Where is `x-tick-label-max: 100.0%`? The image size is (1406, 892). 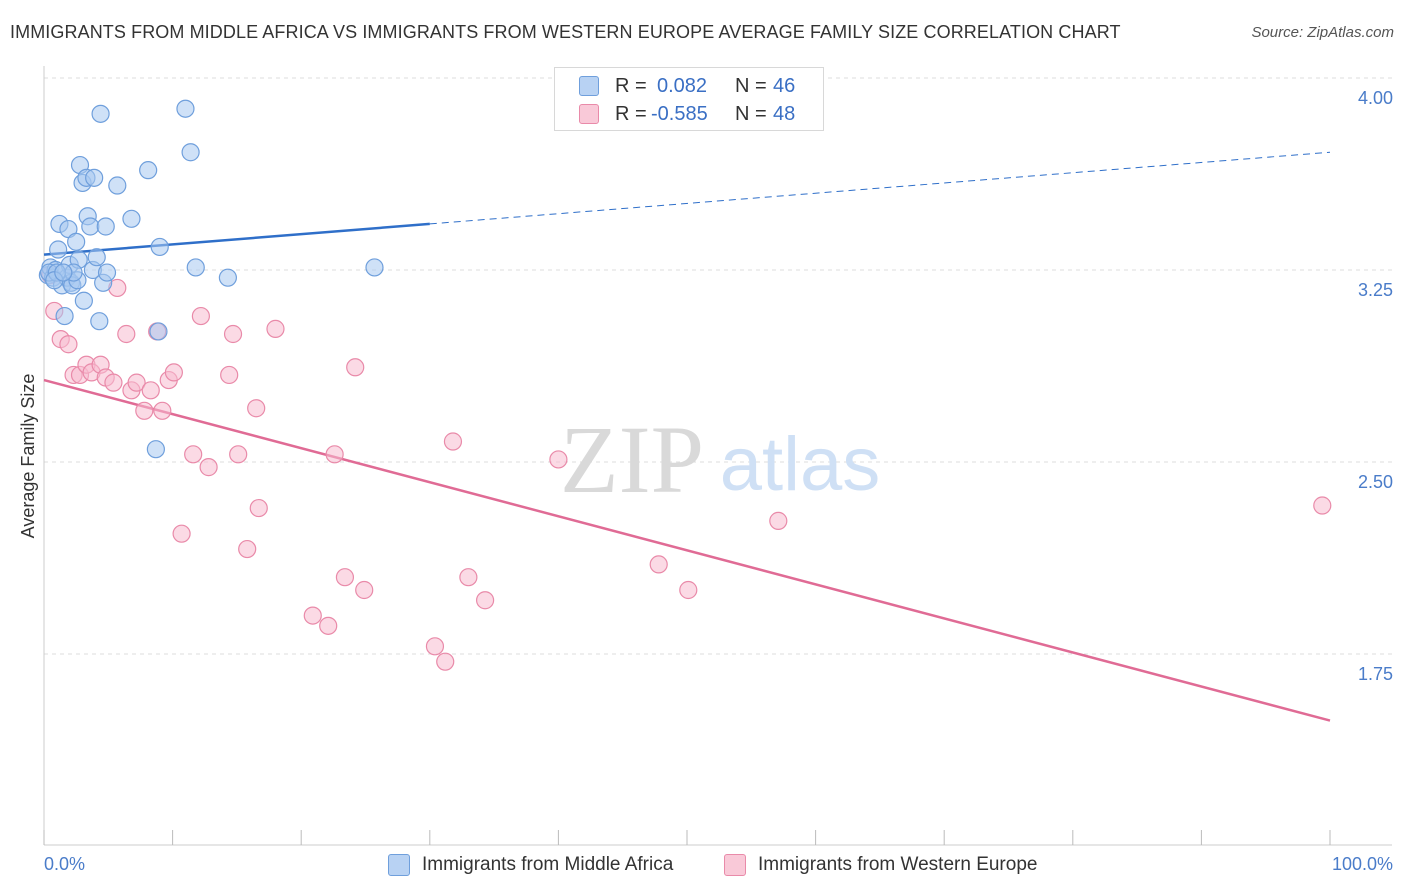
x-tick-label-max: 100.0% is located at coordinates (1362, 864).